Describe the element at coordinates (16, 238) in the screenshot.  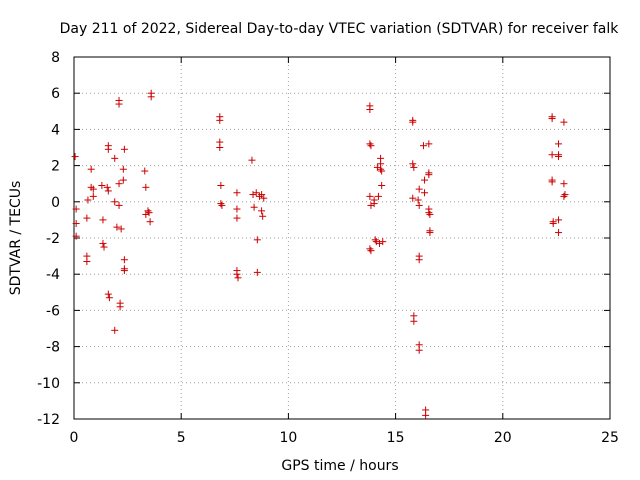
I see `y-axis-label: SDTVAR / TECUs` at that location.